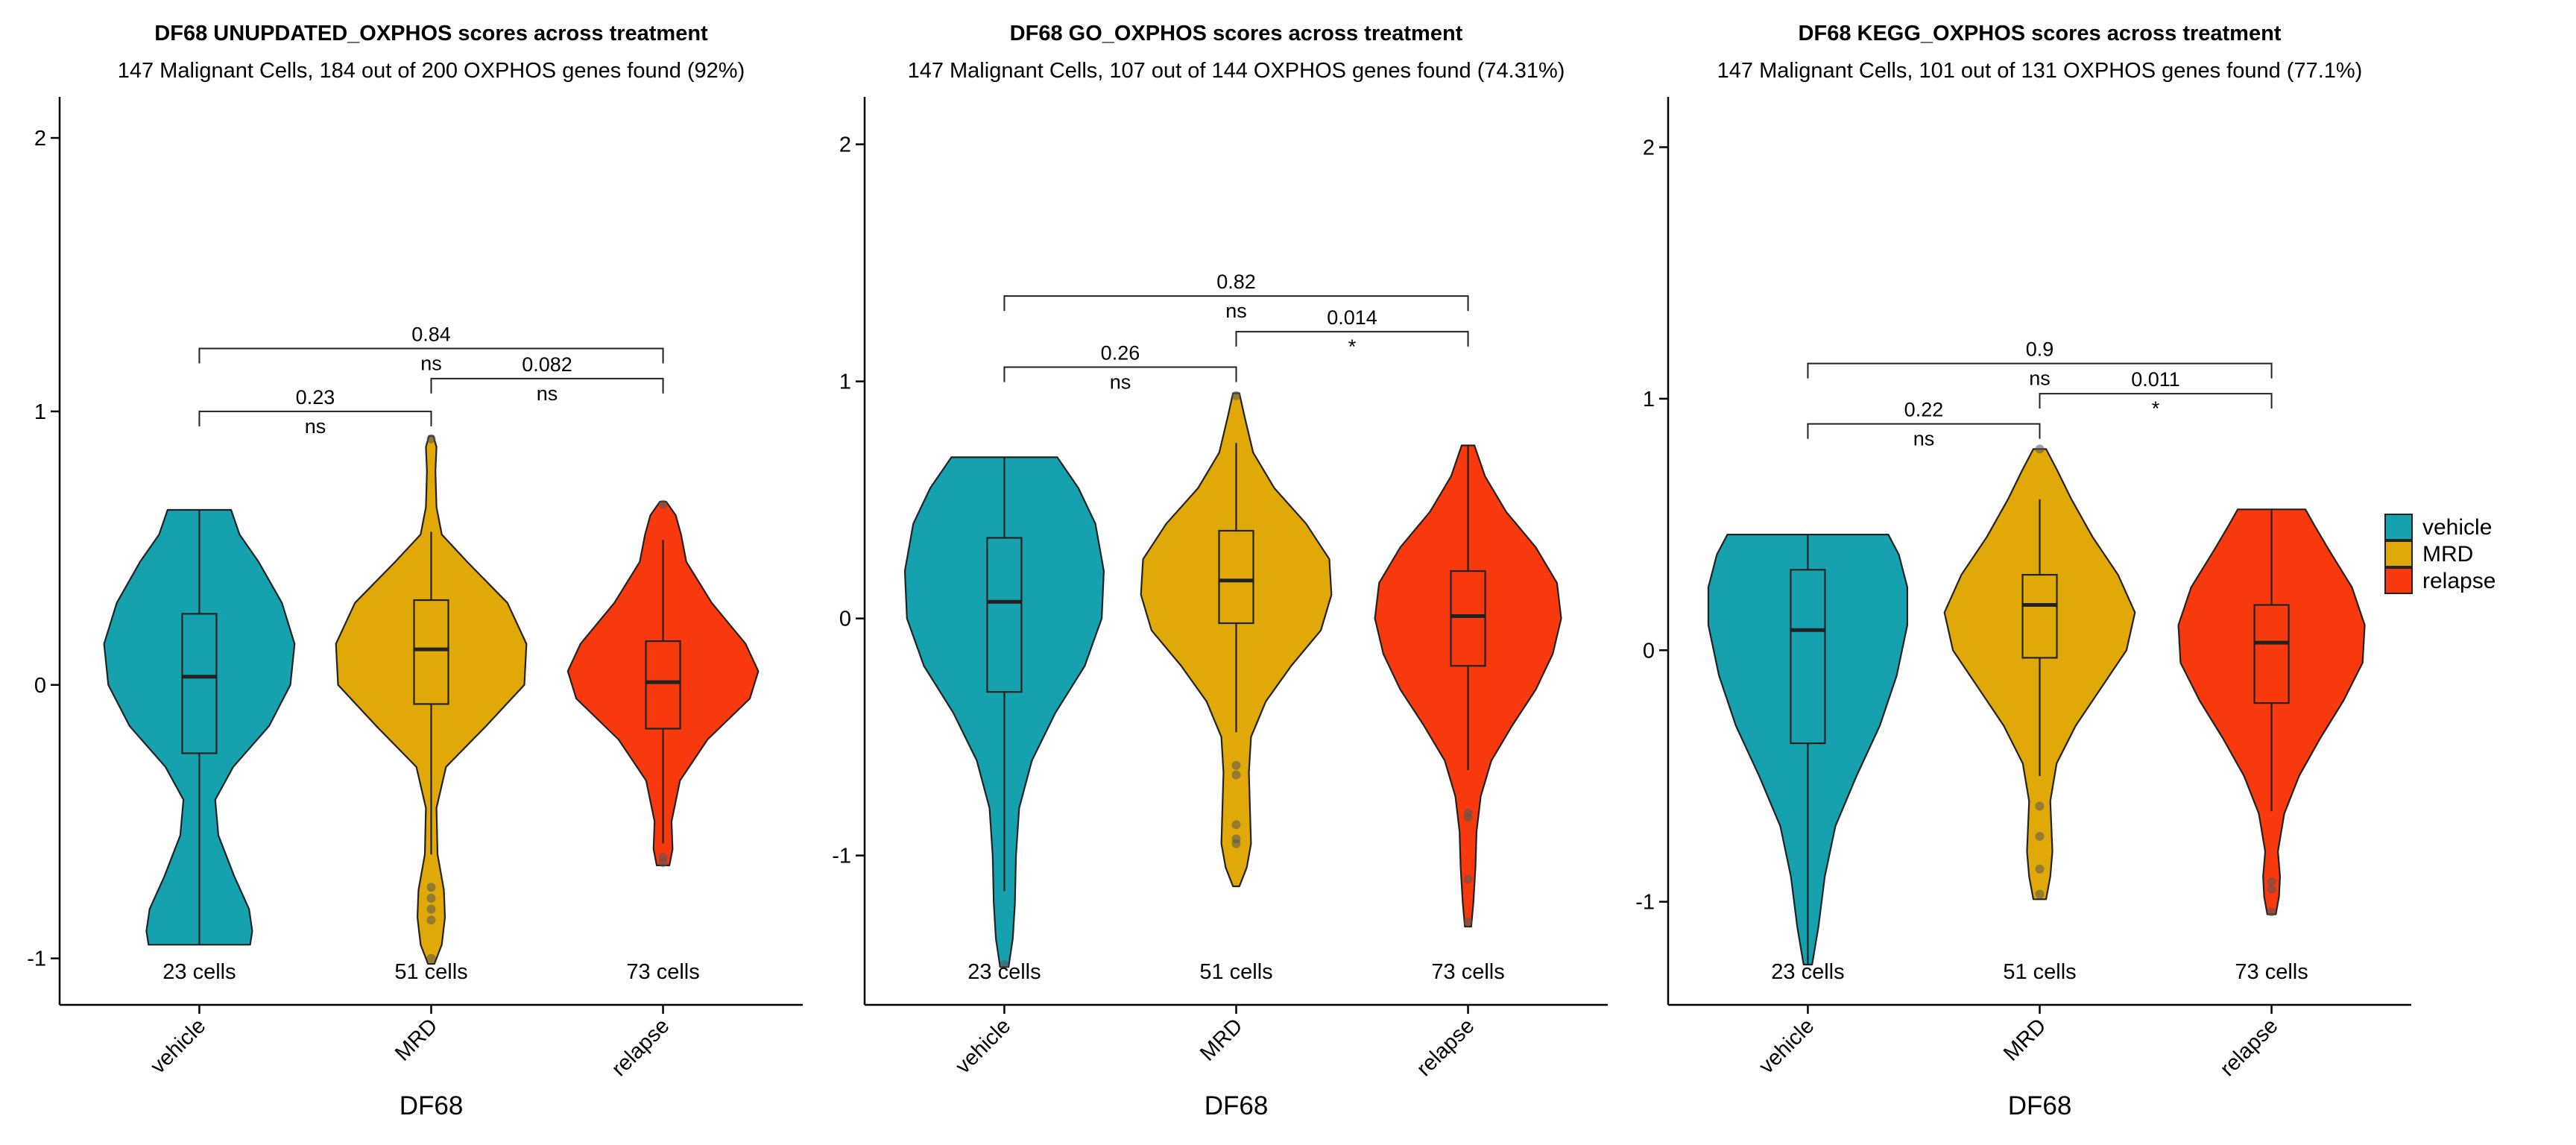 This screenshot has height=1145, width=2576. What do you see at coordinates (2398, 553) in the screenshot?
I see `legend-key-mrd` at bounding box center [2398, 553].